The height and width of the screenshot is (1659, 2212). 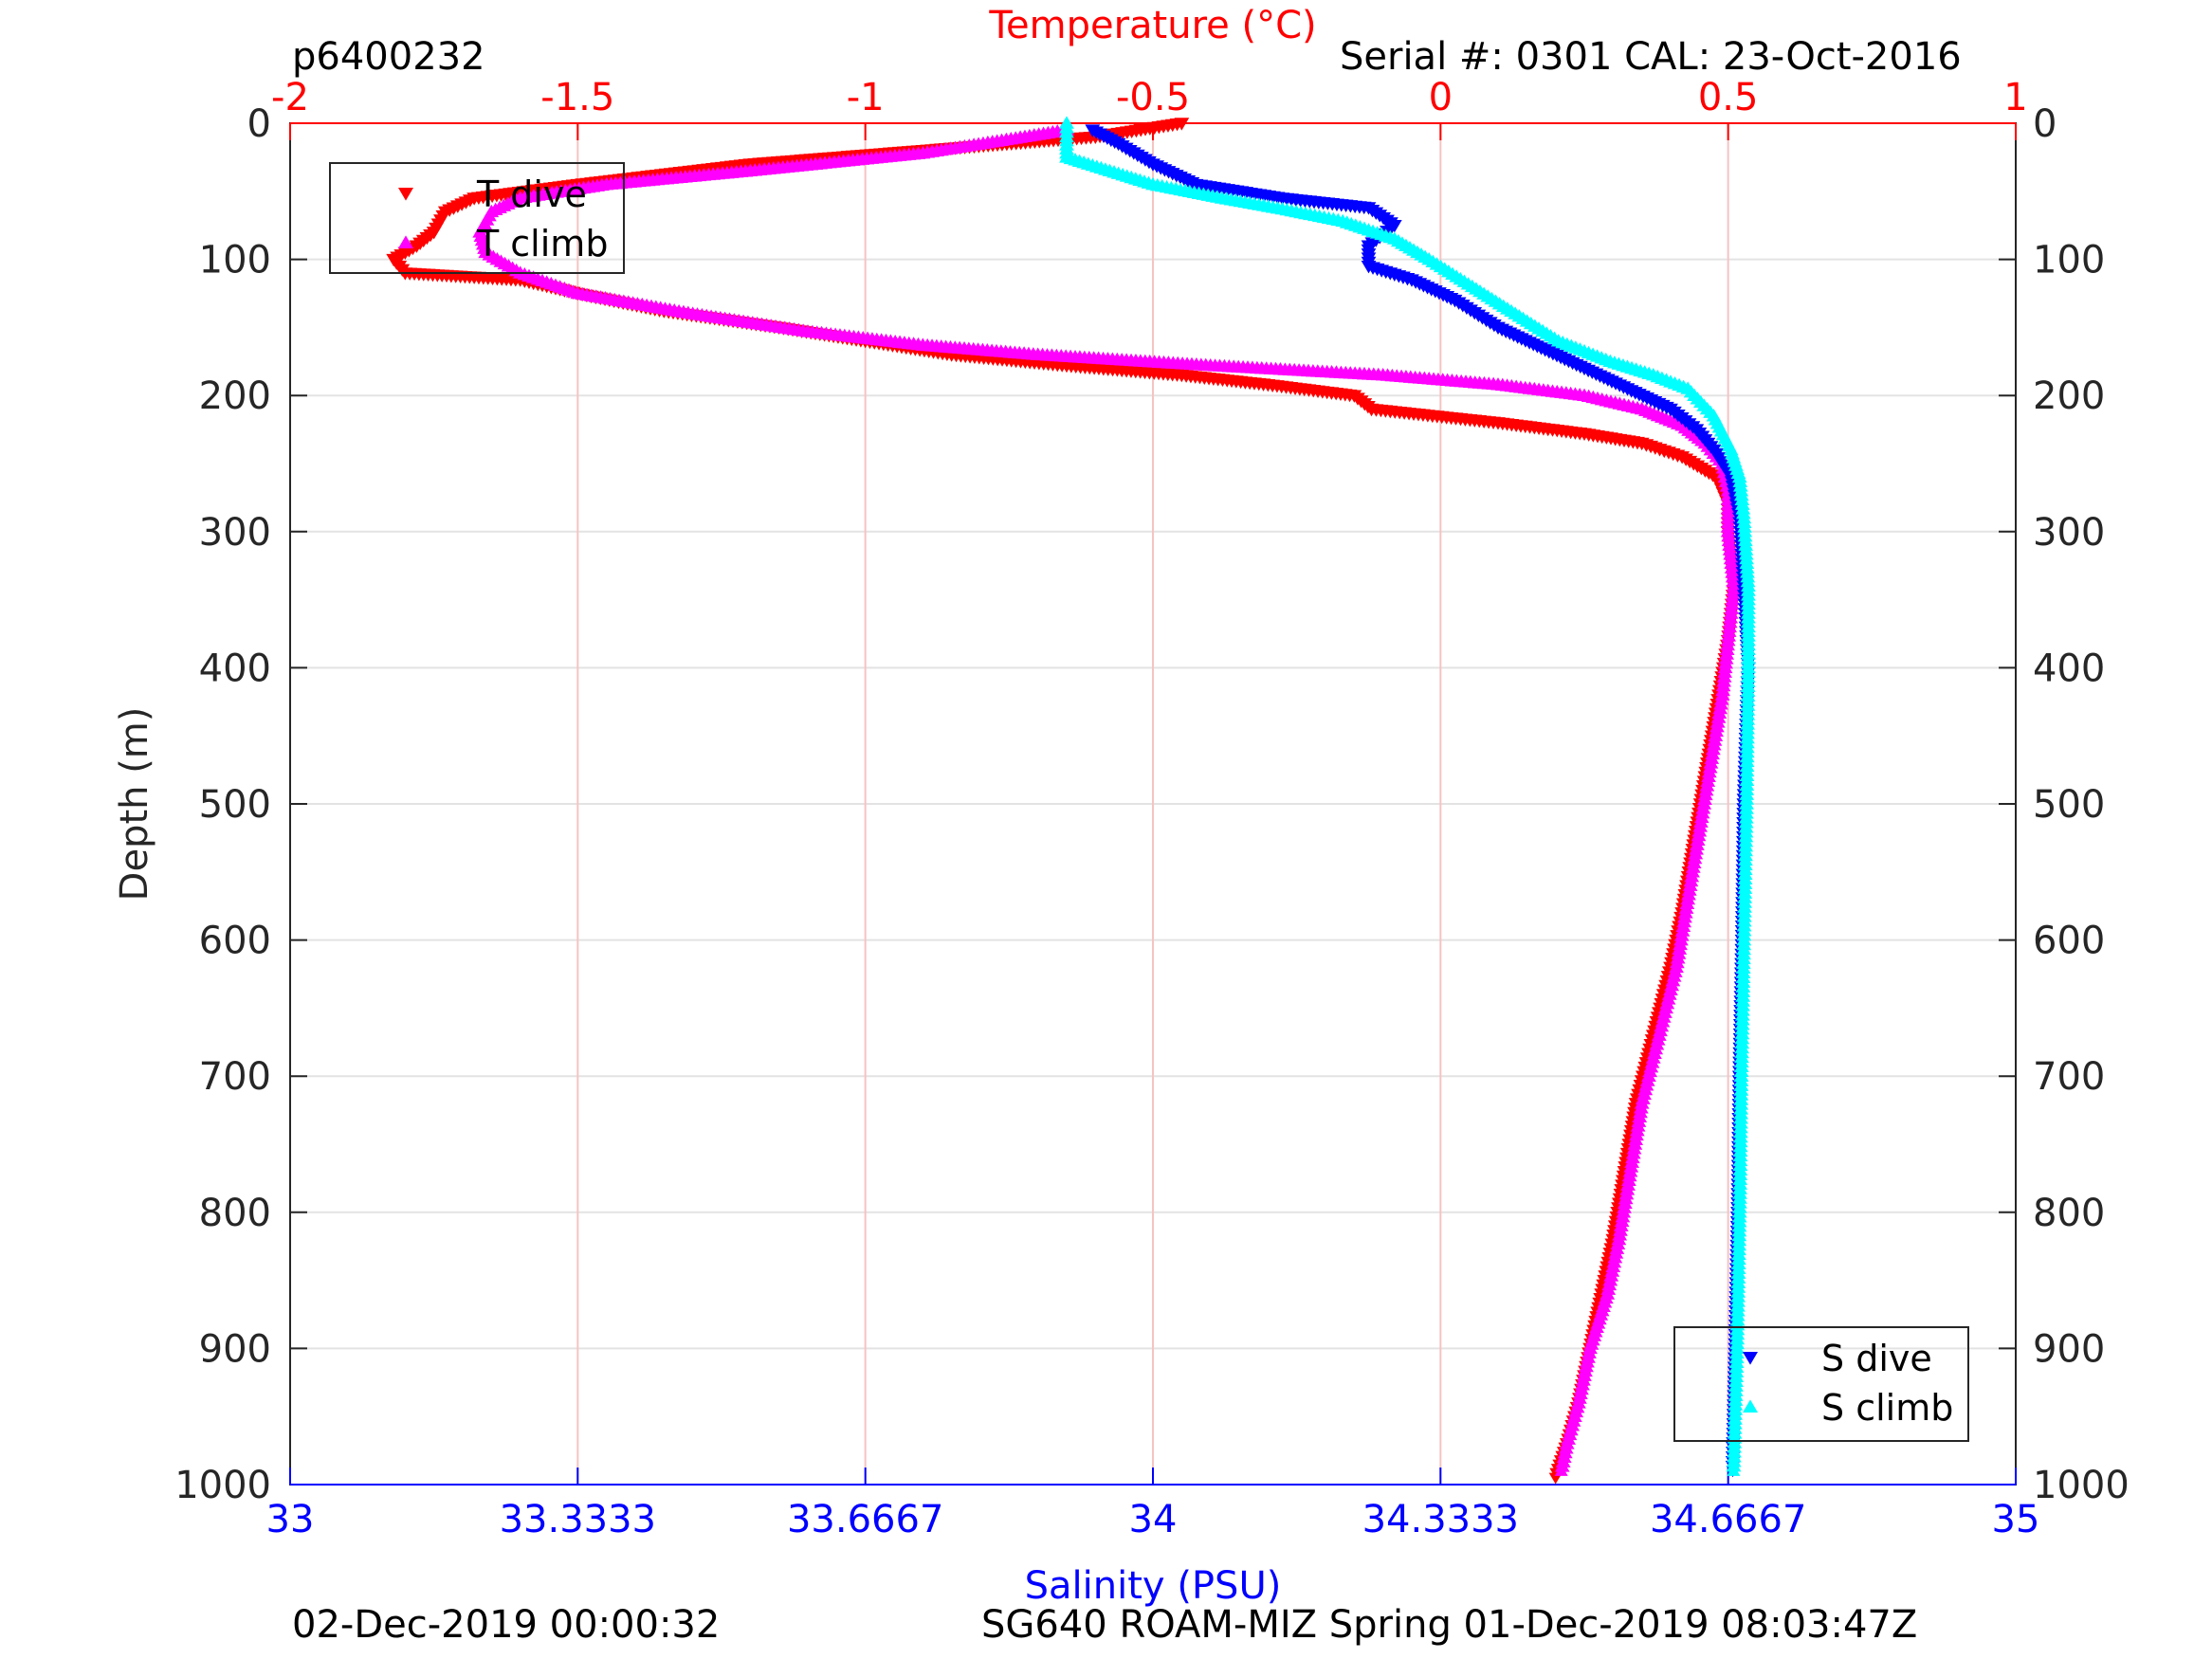 What do you see at coordinates (1441, 97) in the screenshot?
I see `temperature-tick-label: 0` at bounding box center [1441, 97].